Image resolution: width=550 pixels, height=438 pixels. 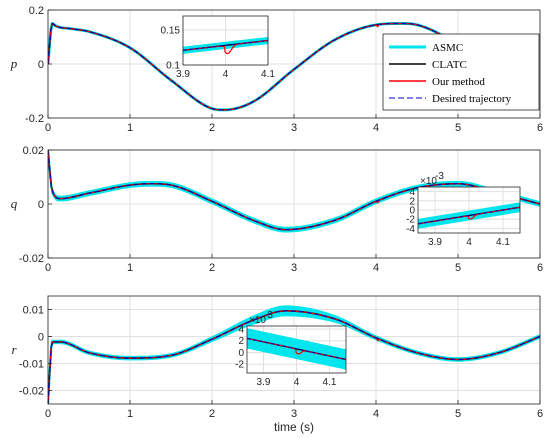 I want to click on legend-label: Desired trajectory, so click(x=472, y=99).